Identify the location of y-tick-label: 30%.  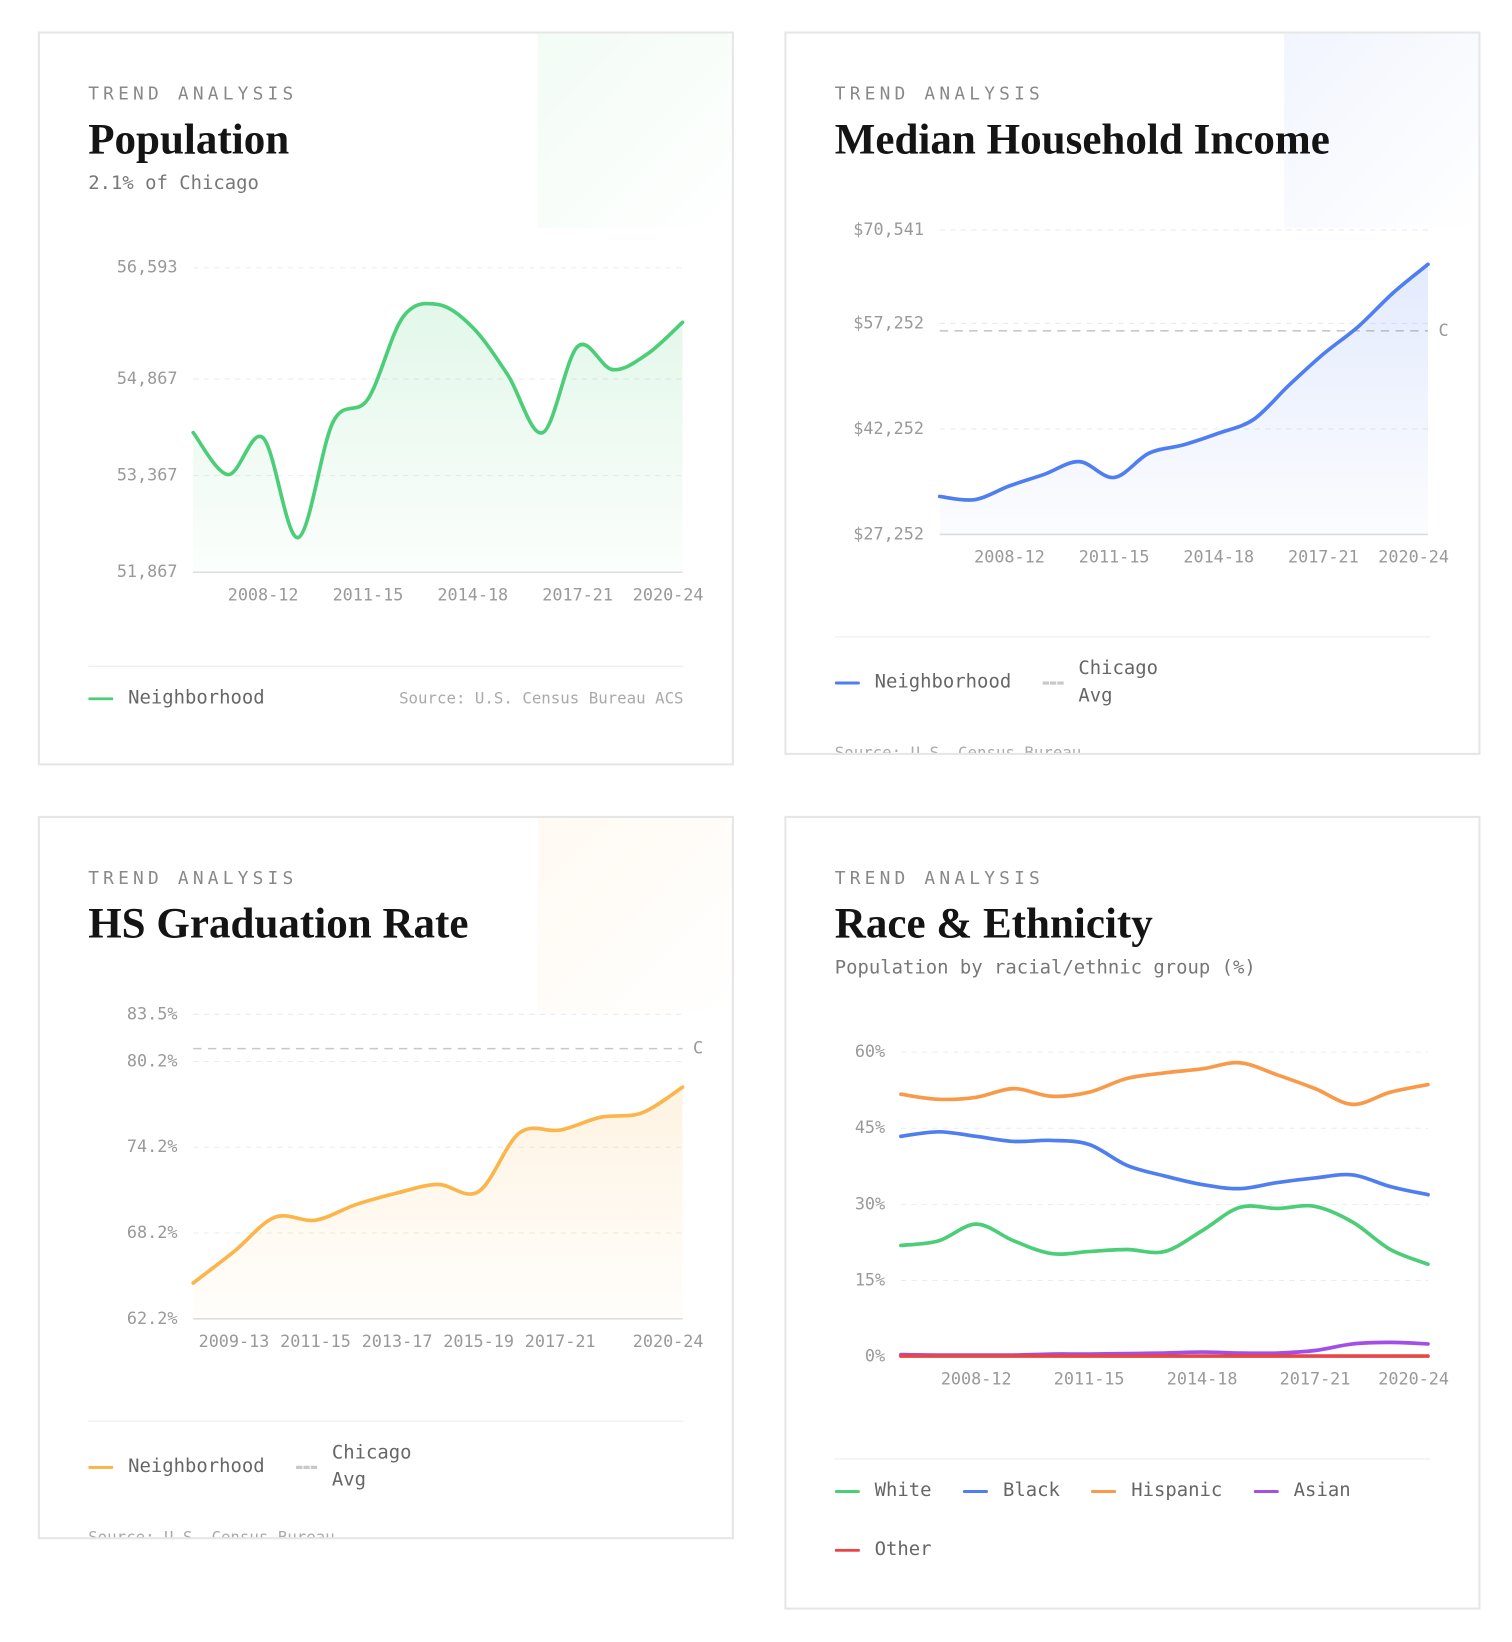
(870, 1203).